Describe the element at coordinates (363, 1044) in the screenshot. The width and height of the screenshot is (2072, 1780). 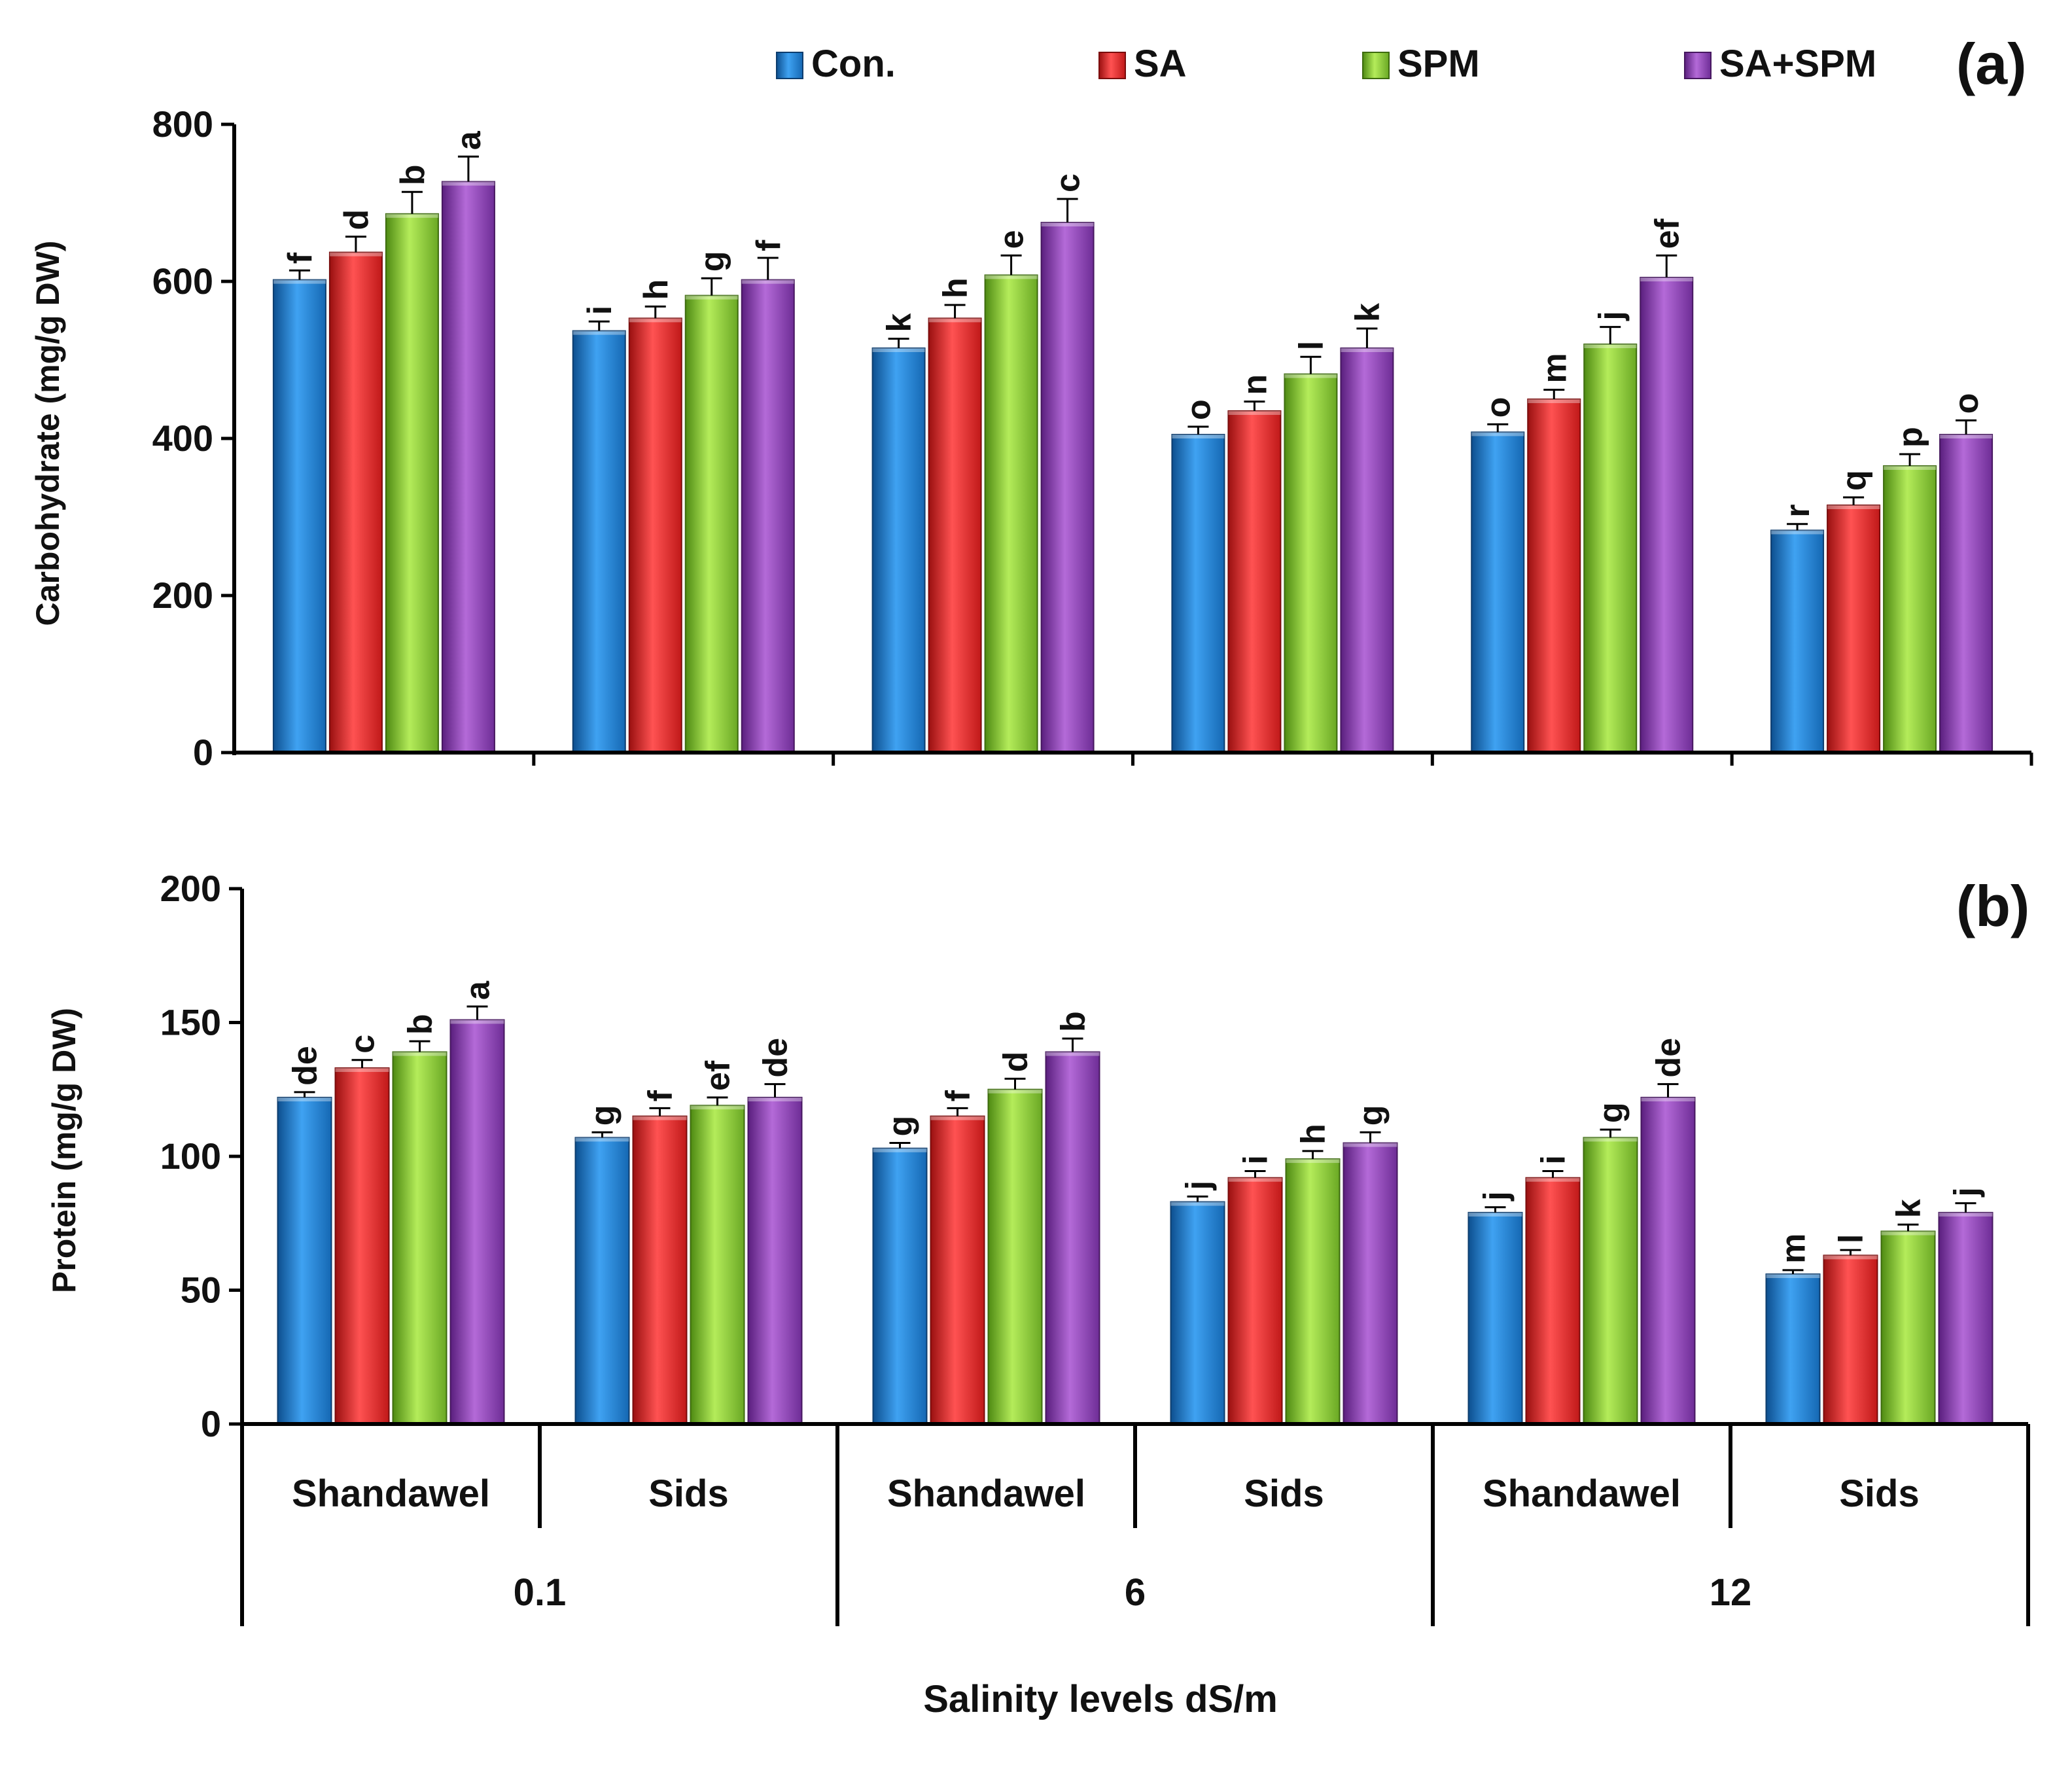
I see `sig-letter-b: c` at that location.